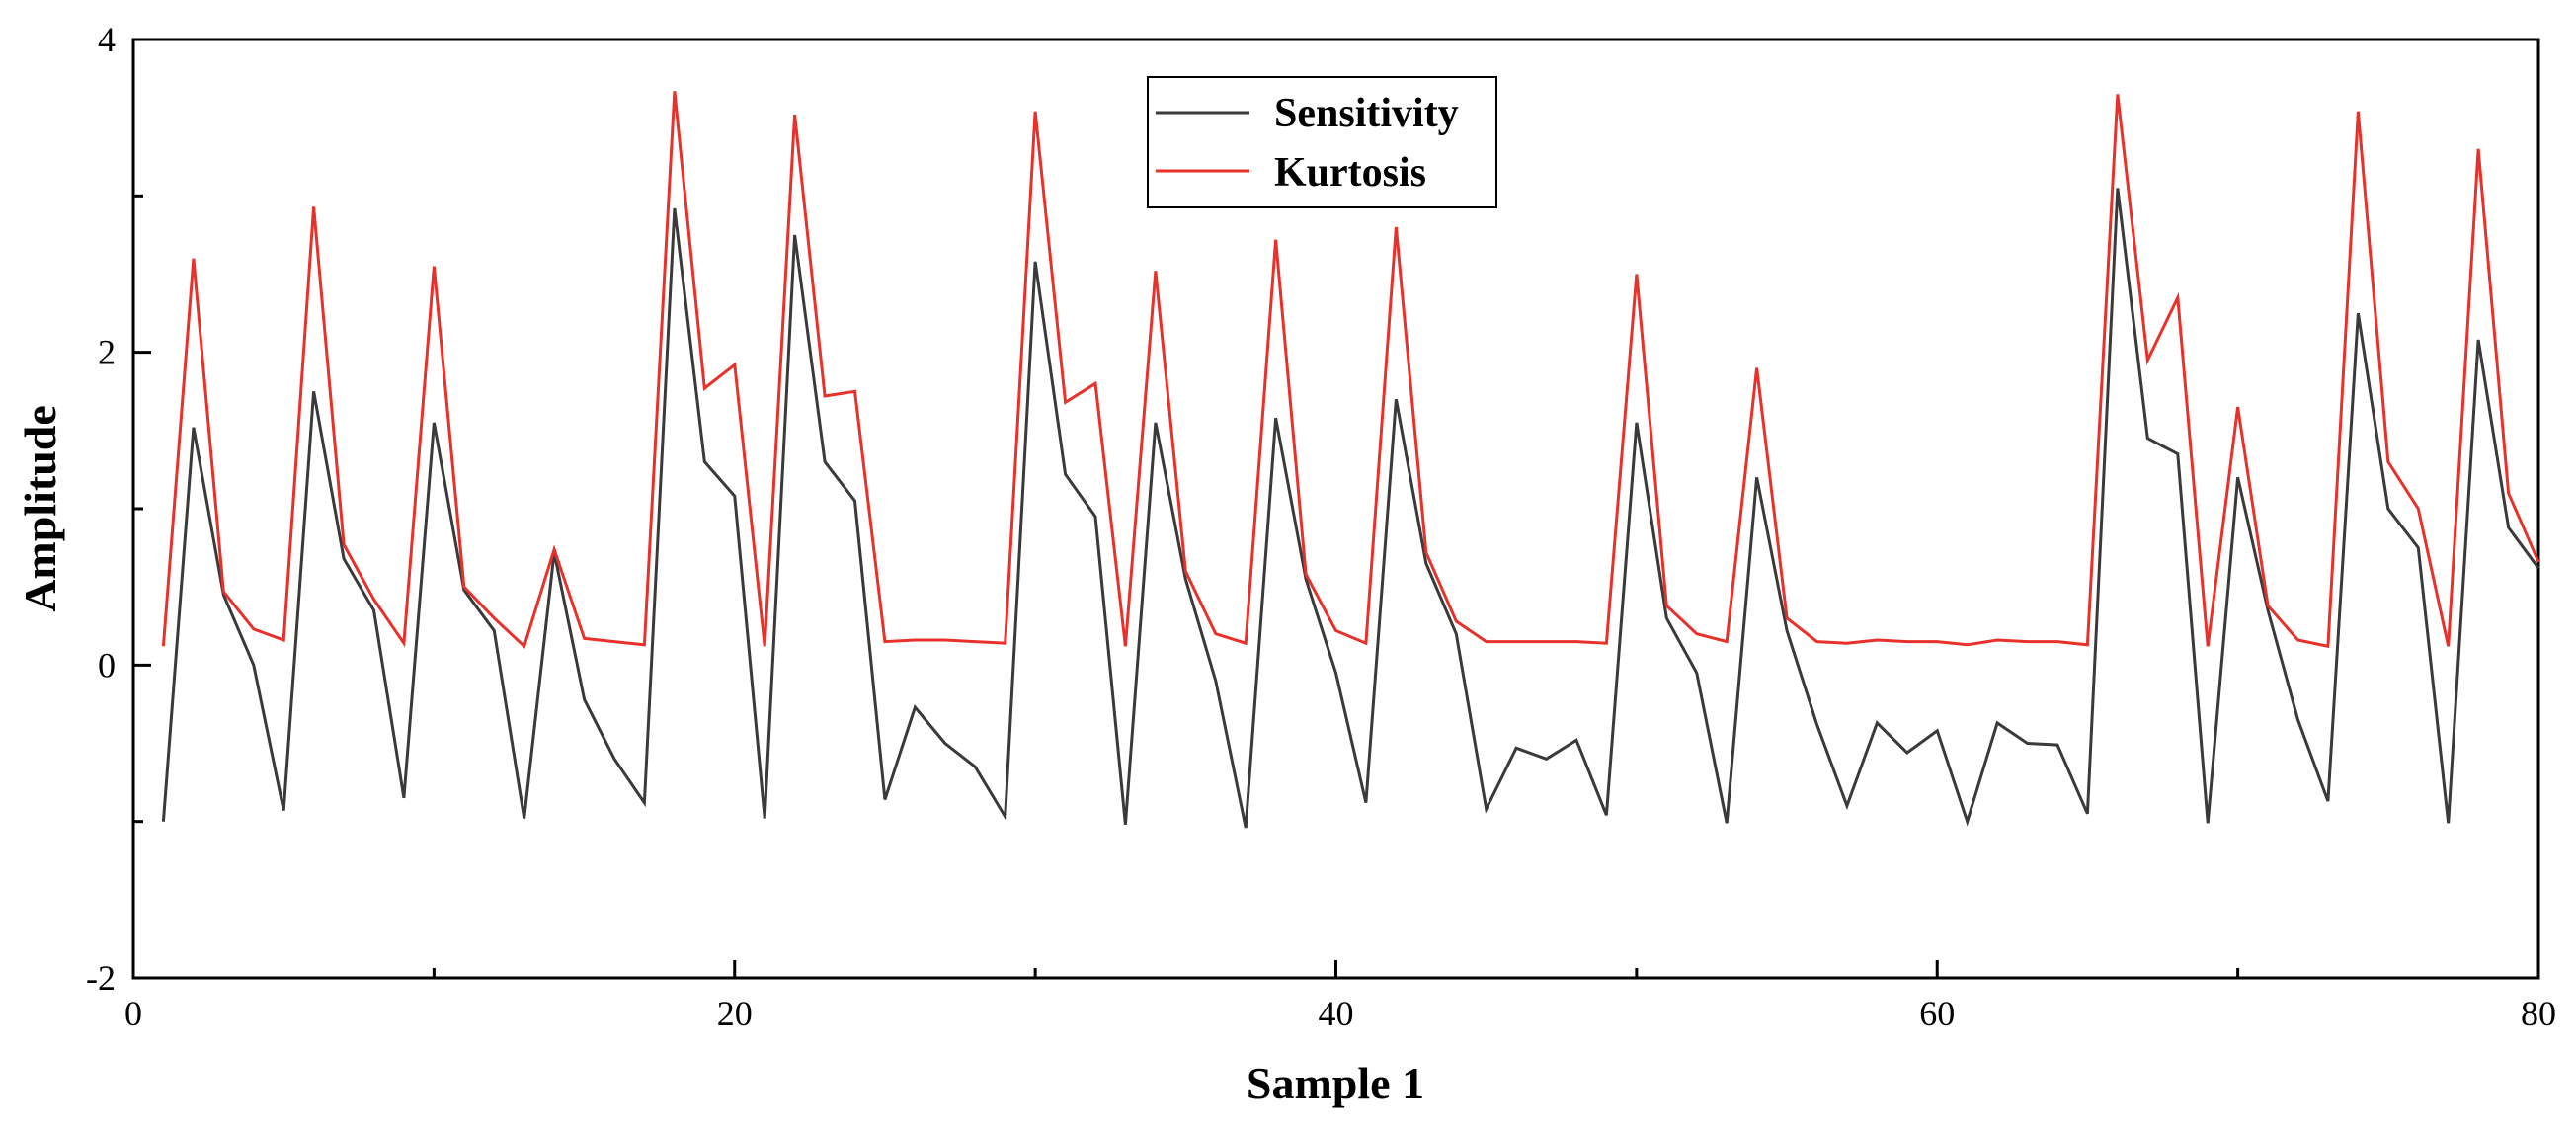 The height and width of the screenshot is (1130, 2576). What do you see at coordinates (1937, 1014) in the screenshot?
I see `x-tick-label: 60` at bounding box center [1937, 1014].